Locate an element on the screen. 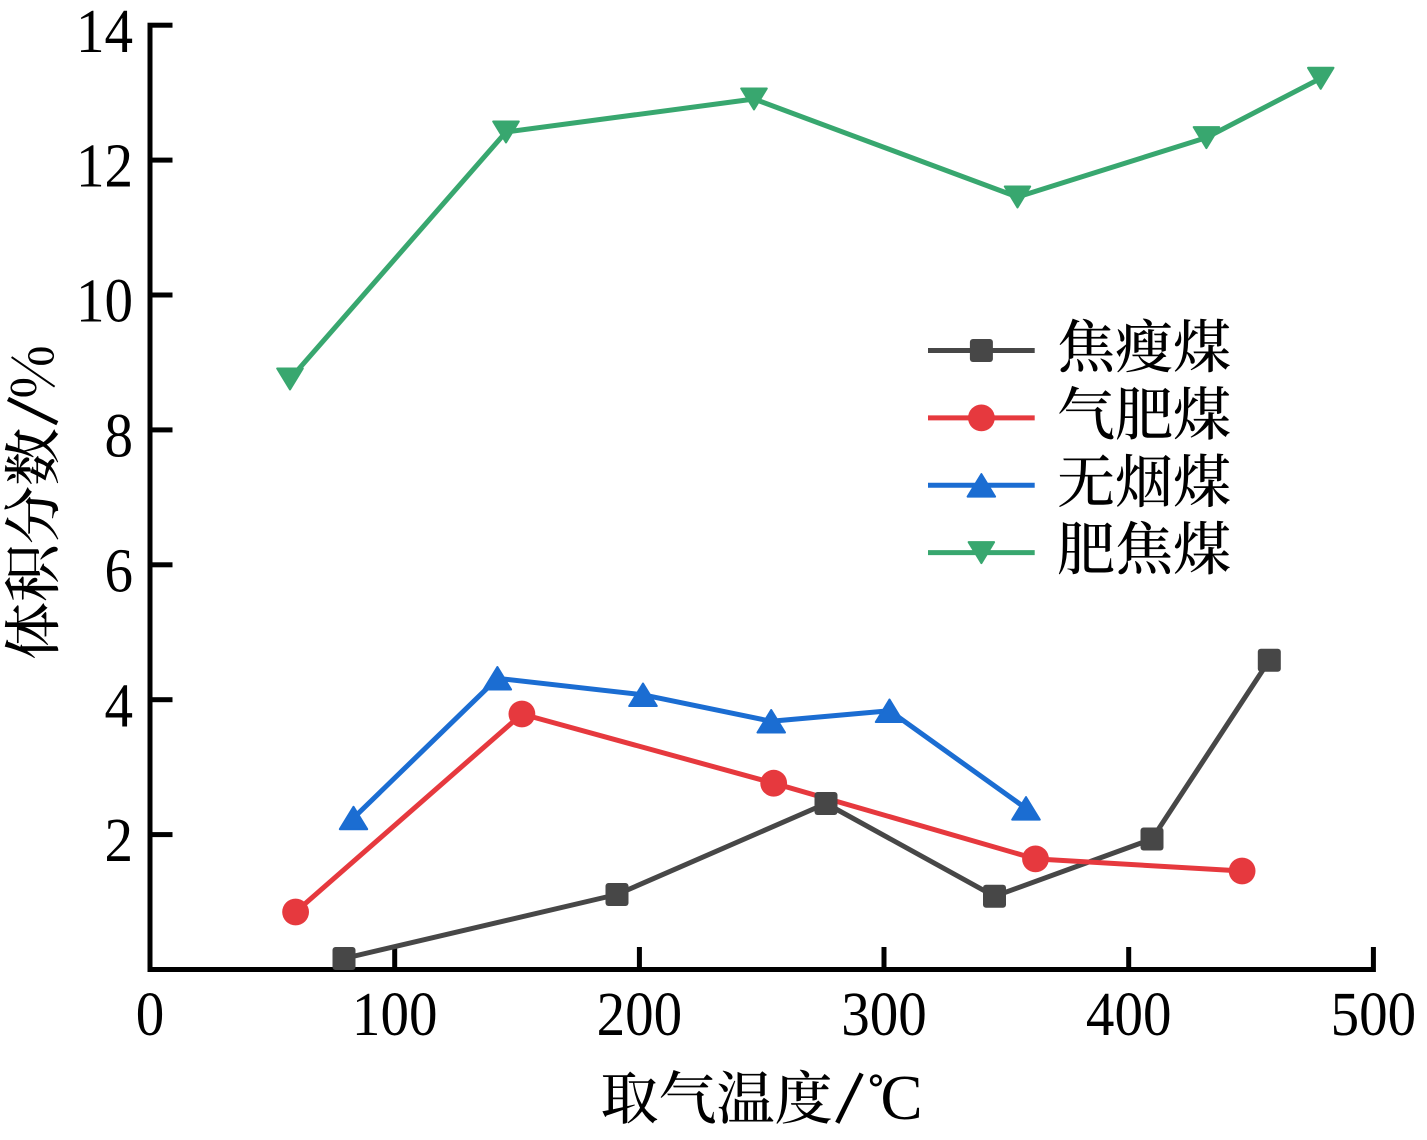  svg-text: 4 is located at coordinates (118, 705).